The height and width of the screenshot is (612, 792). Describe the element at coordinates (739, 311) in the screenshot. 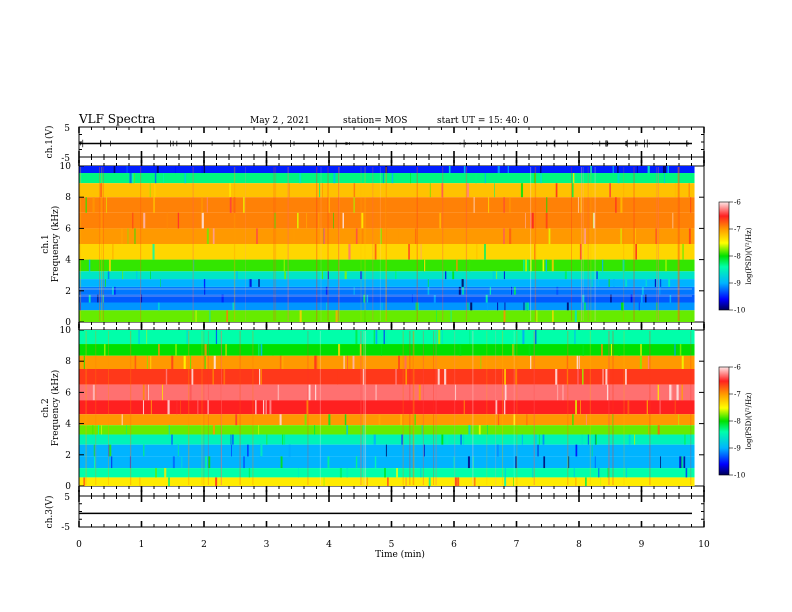

I see `colorbar-tick-label: -10` at that location.